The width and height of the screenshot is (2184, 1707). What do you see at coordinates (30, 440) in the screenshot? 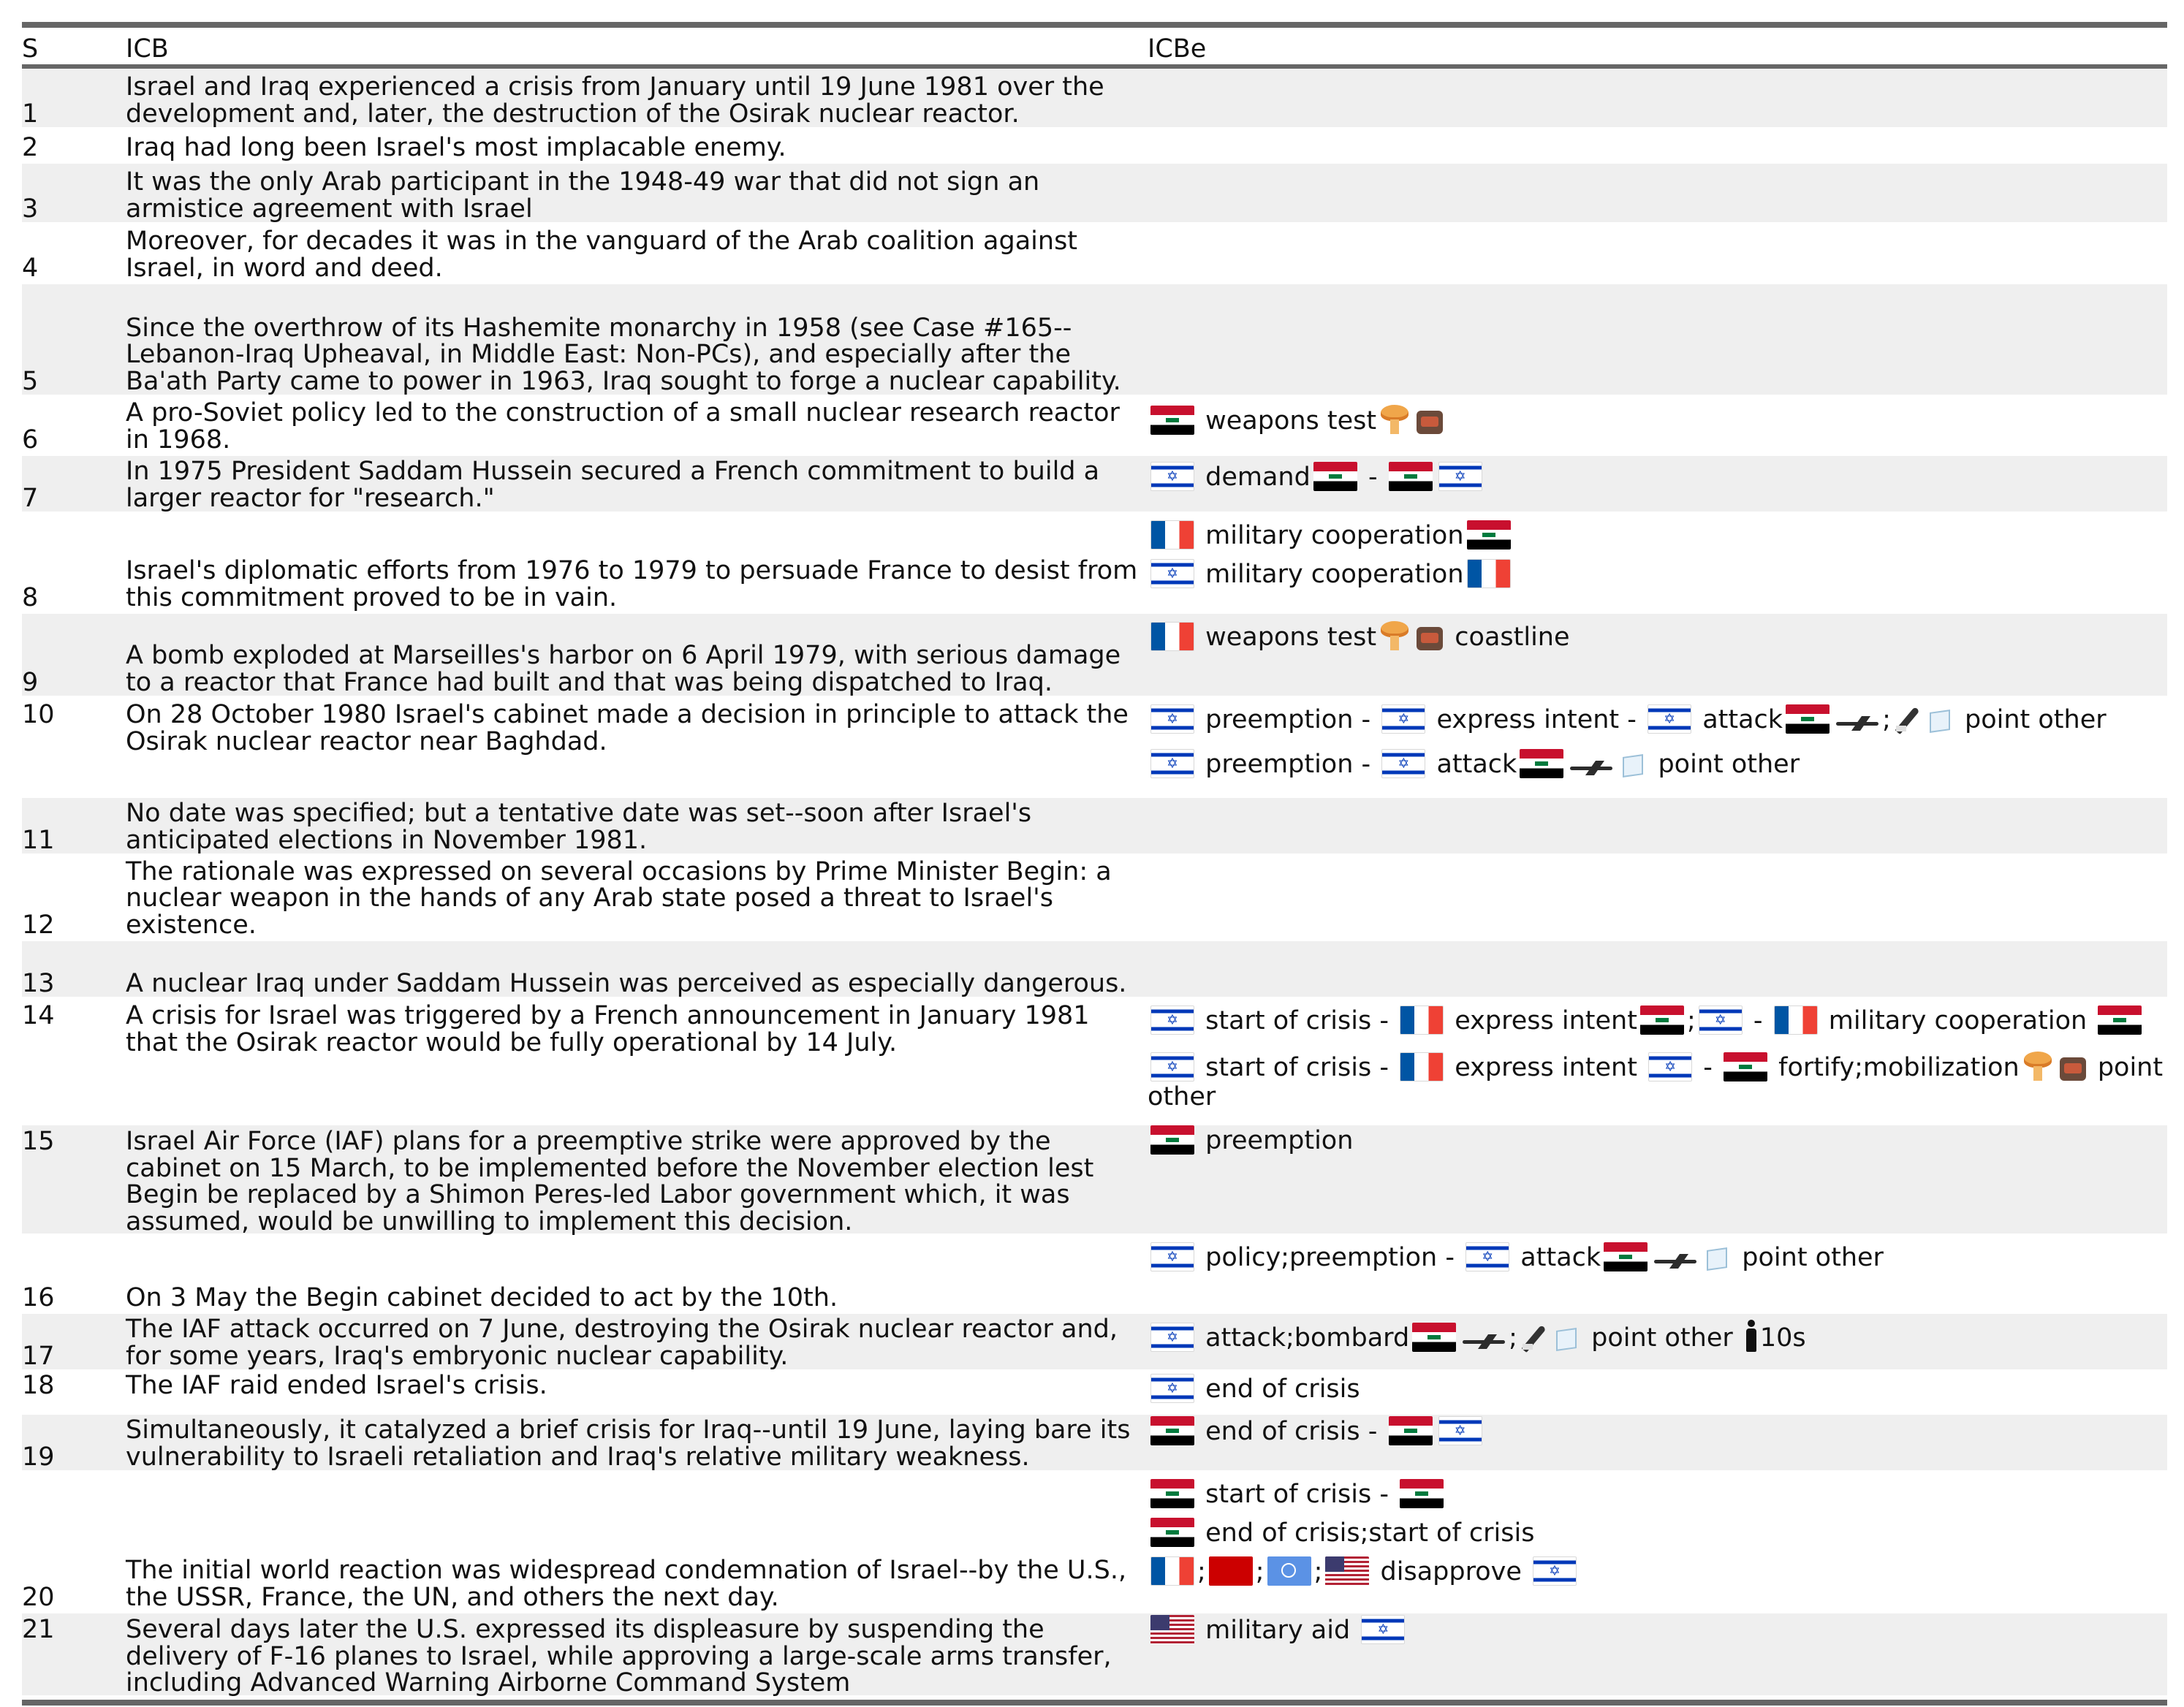
I see `sentence-number: 6` at bounding box center [30, 440].